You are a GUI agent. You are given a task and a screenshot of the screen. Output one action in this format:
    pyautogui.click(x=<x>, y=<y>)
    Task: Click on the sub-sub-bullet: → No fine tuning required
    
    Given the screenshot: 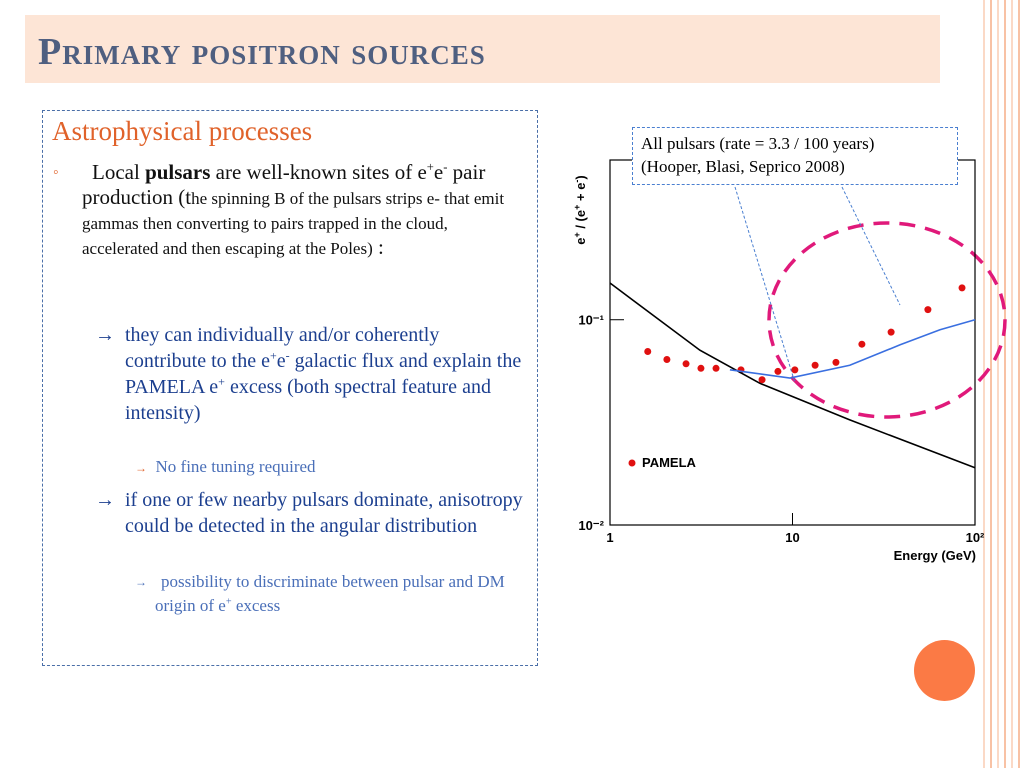 What is the action you would take?
    pyautogui.click(x=225, y=466)
    